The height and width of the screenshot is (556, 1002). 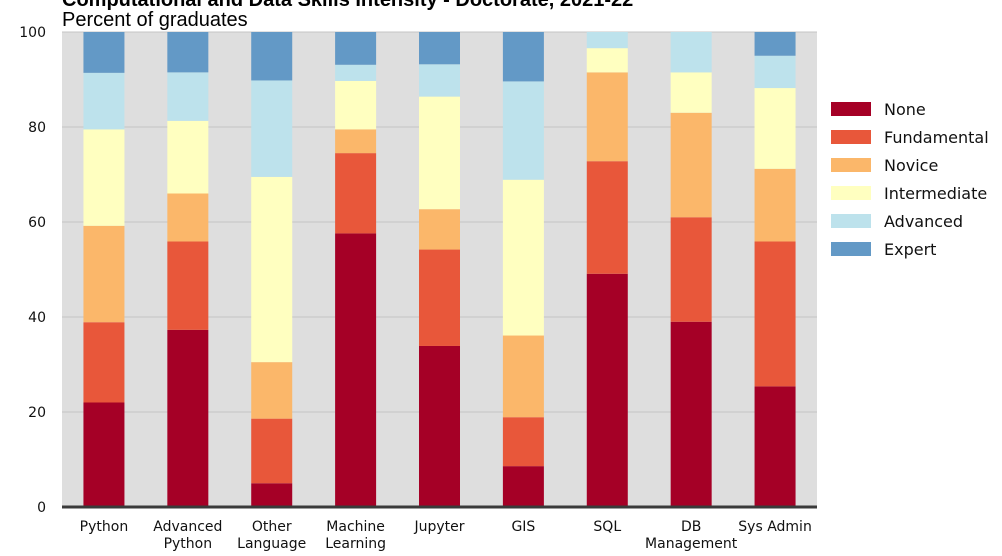 What do you see at coordinates (187, 535) in the screenshot?
I see `x-tick-label: Advanced Python` at bounding box center [187, 535].